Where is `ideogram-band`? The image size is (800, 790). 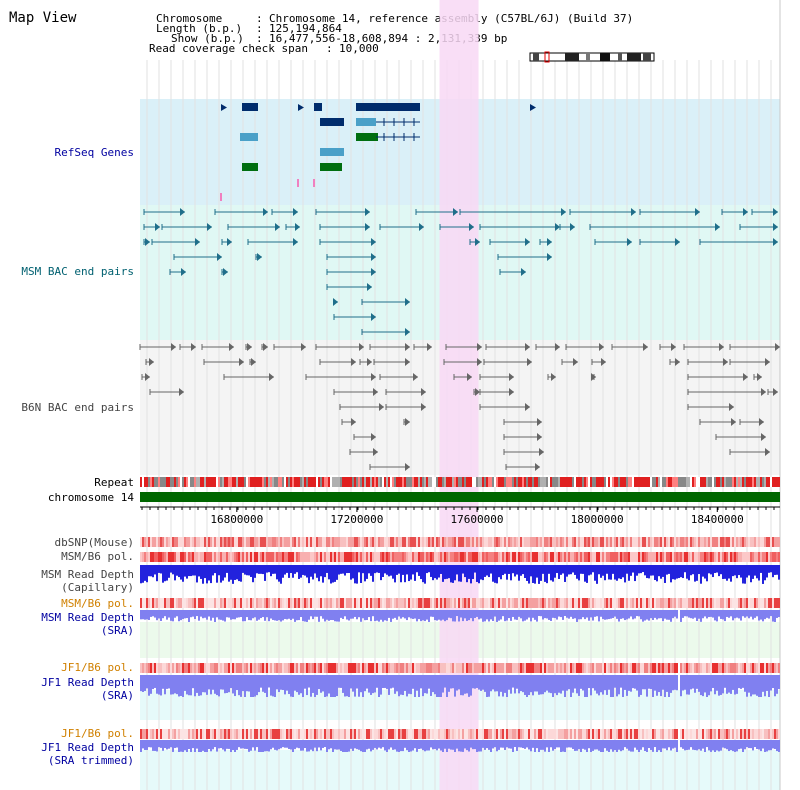 ideogram-band is located at coordinates (620, 57).